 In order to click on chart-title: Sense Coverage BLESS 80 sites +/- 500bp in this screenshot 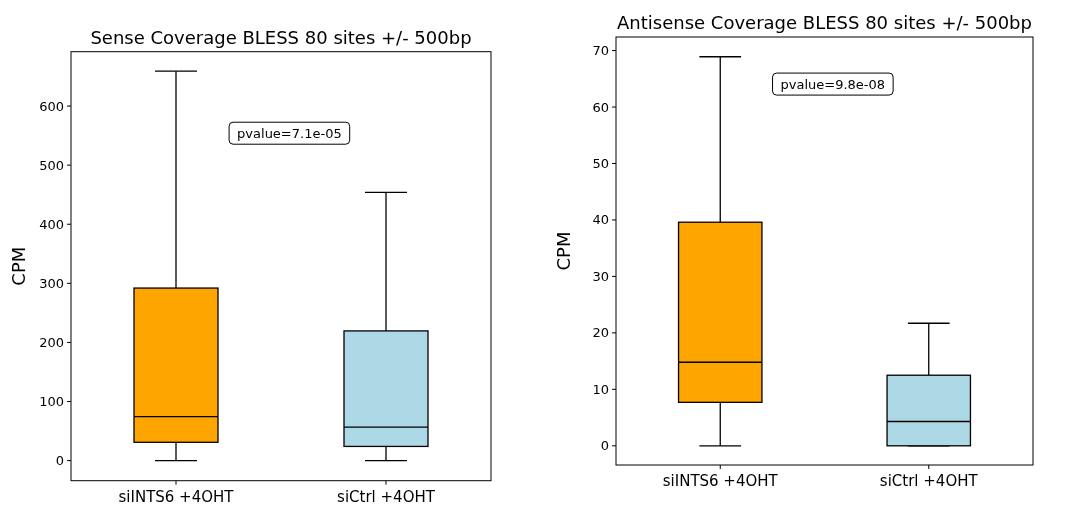, I will do `click(281, 37)`.